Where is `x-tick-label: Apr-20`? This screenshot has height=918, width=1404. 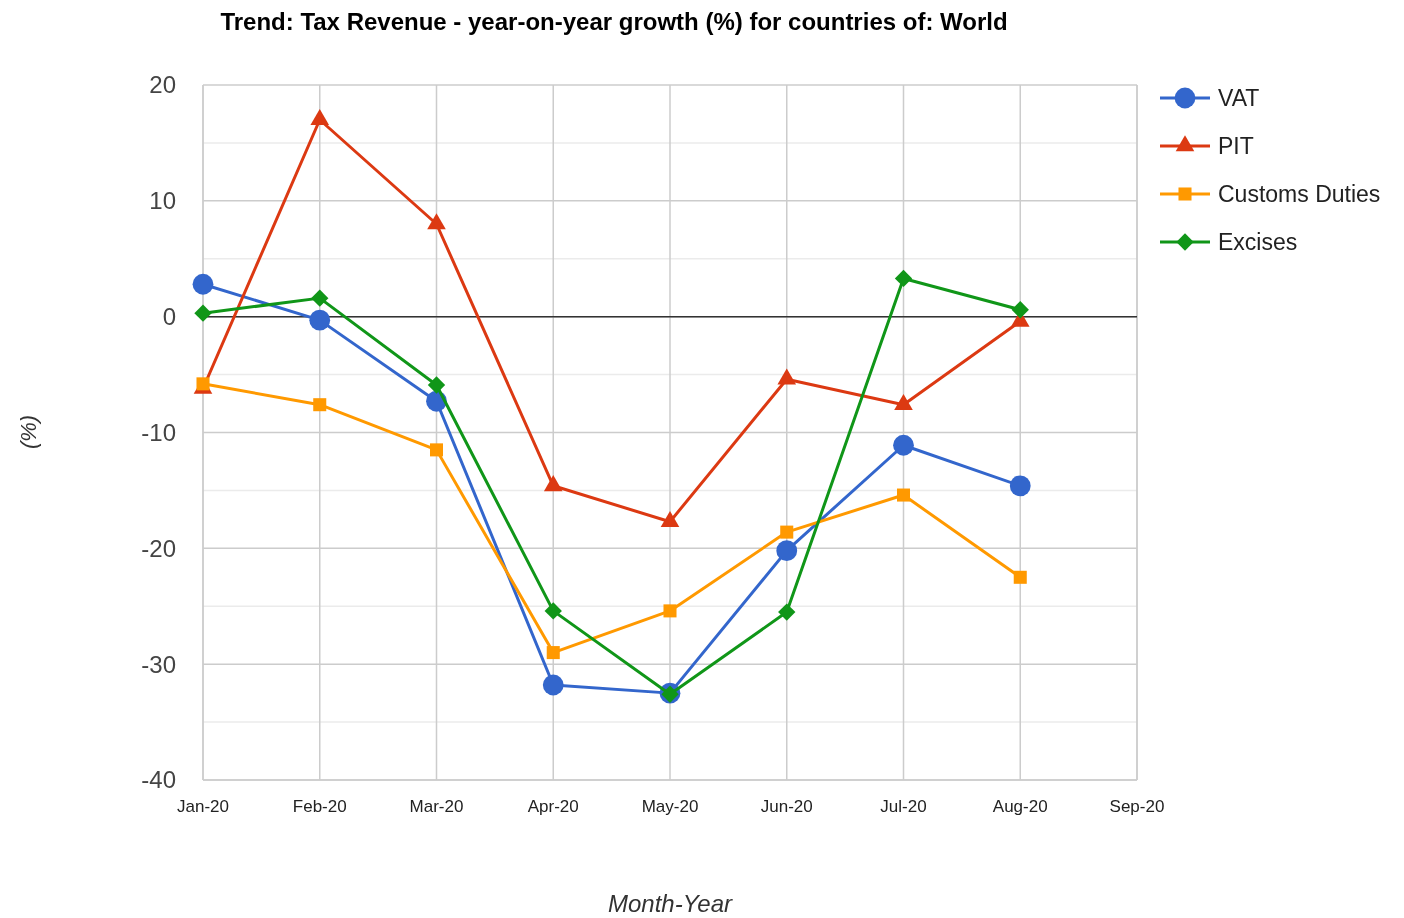 x-tick-label: Apr-20 is located at coordinates (553, 806).